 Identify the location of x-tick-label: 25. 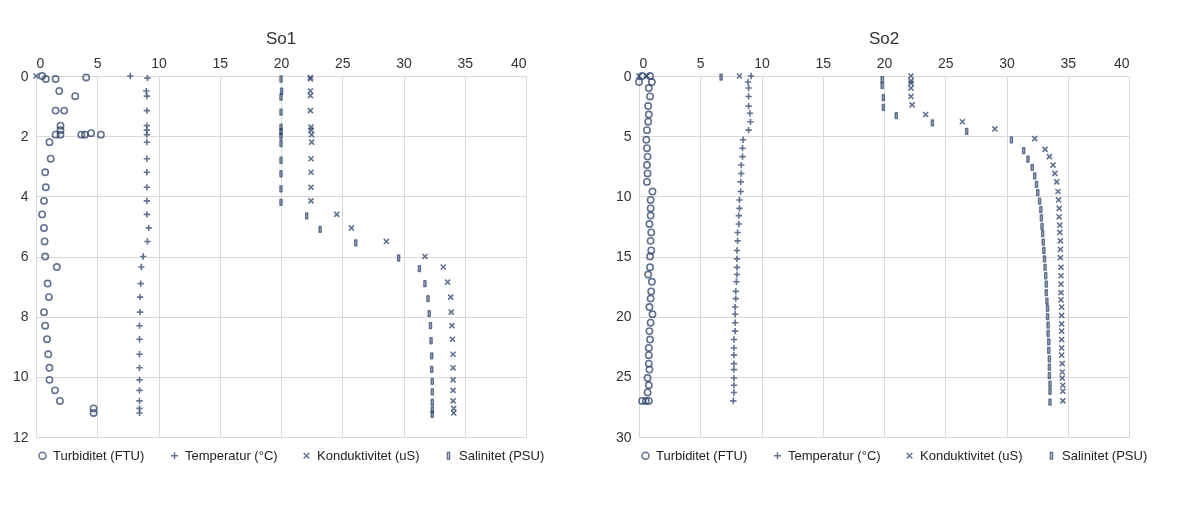
(945, 62).